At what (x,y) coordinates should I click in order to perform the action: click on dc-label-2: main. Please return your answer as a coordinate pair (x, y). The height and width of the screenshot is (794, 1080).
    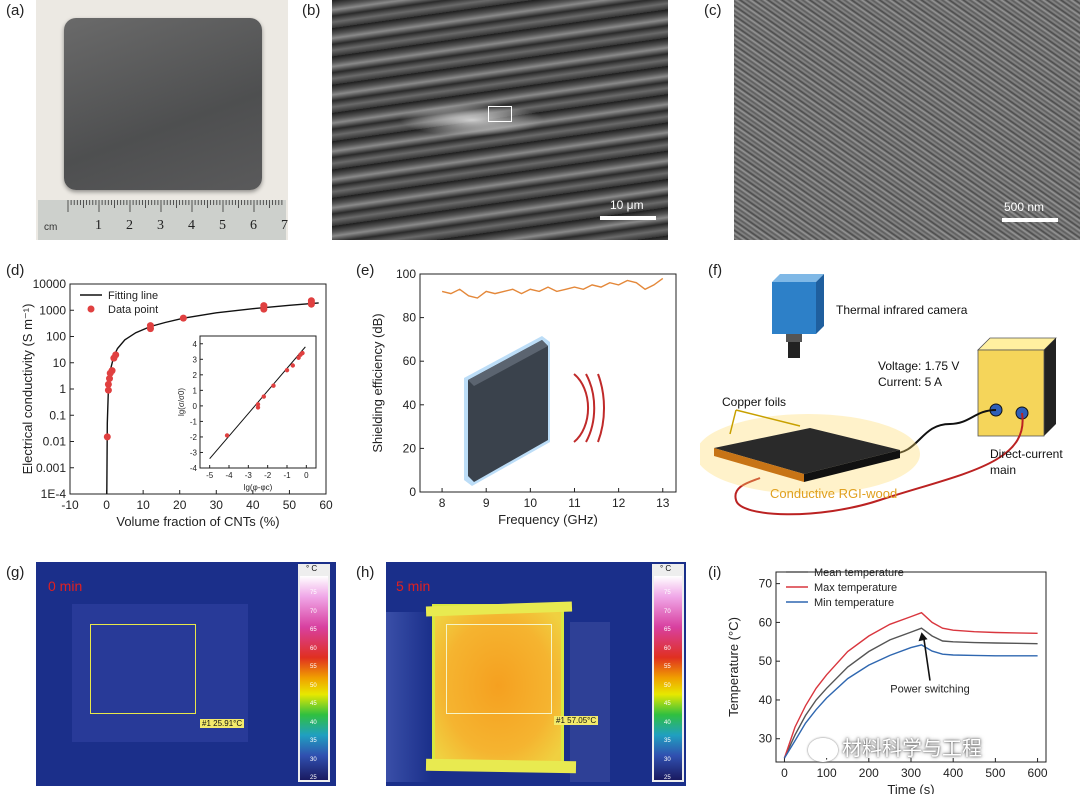
    Looking at the image, I should click on (1003, 470).